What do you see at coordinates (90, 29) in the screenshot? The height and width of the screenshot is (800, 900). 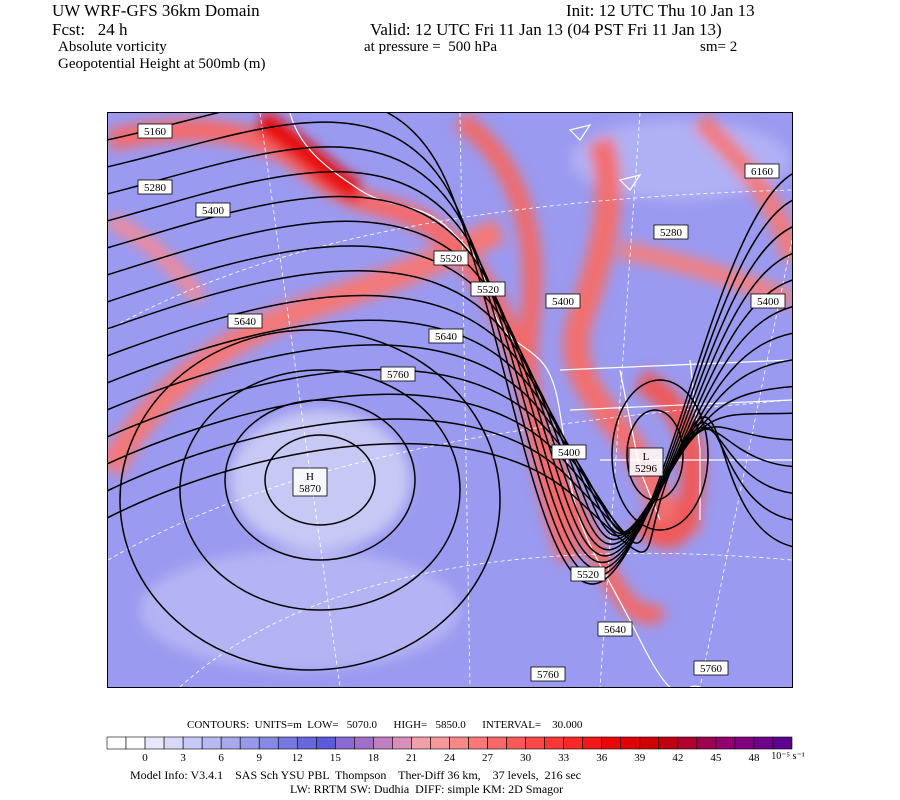 I see `forecast-hour: Fcst: 24 h` at bounding box center [90, 29].